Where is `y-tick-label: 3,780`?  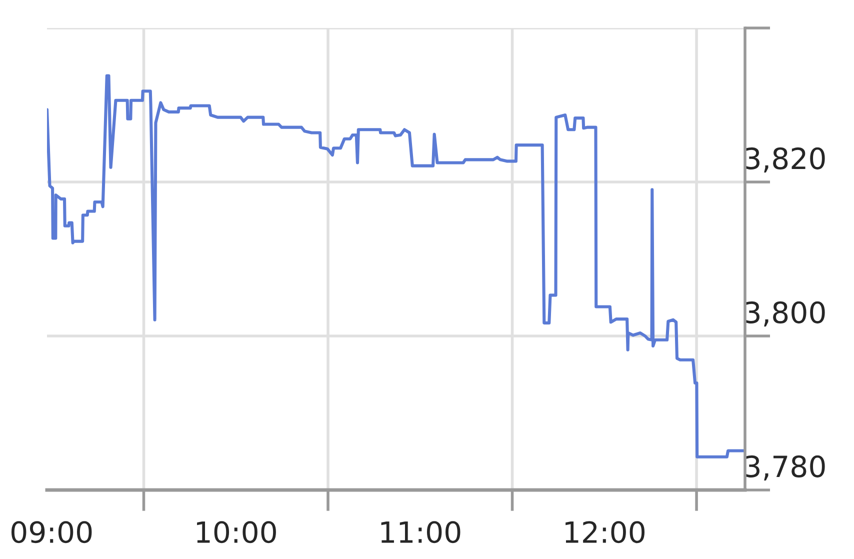 y-tick-label: 3,780 is located at coordinates (785, 467).